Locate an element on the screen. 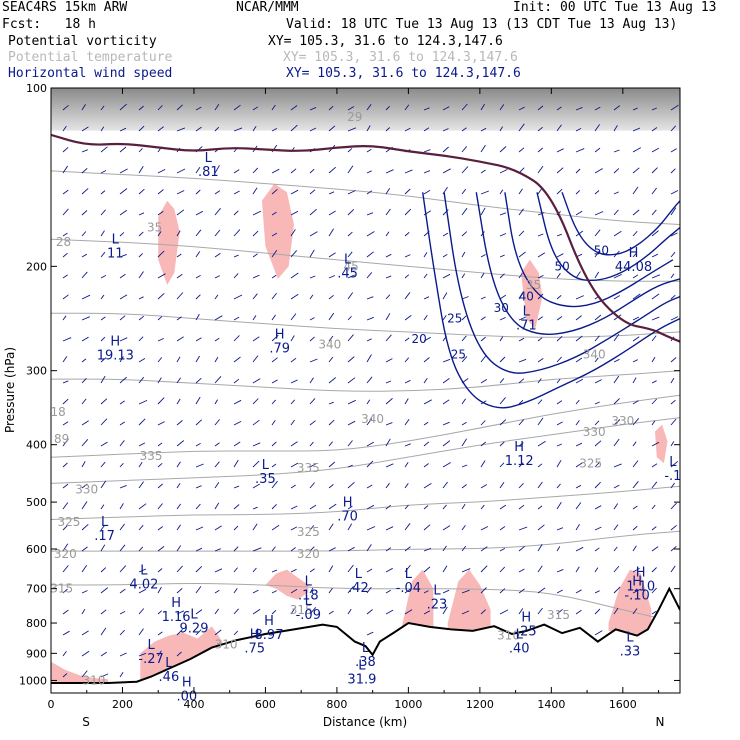  extremum-value: .25 is located at coordinates (526, 632).